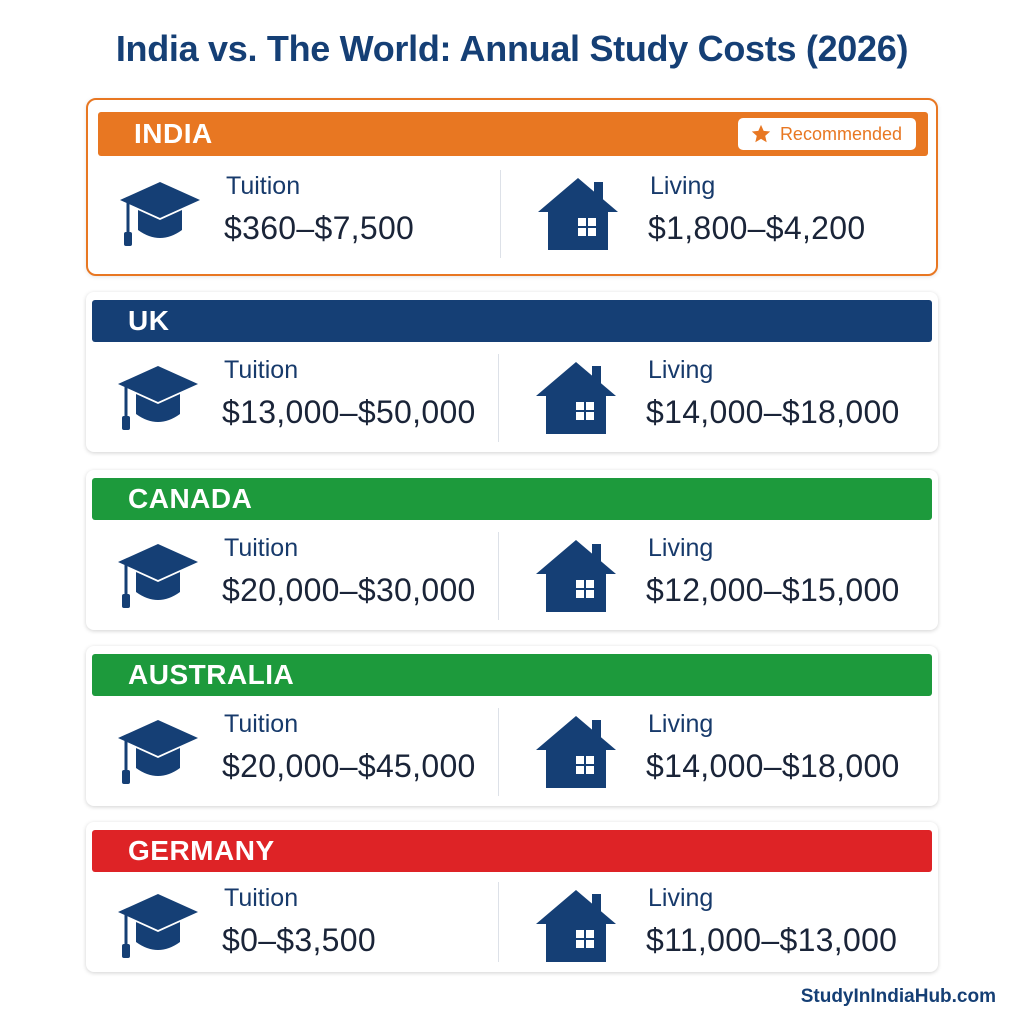 Image resolution: width=1024 pixels, height=1024 pixels. I want to click on country-header-uk: UK, so click(512, 321).